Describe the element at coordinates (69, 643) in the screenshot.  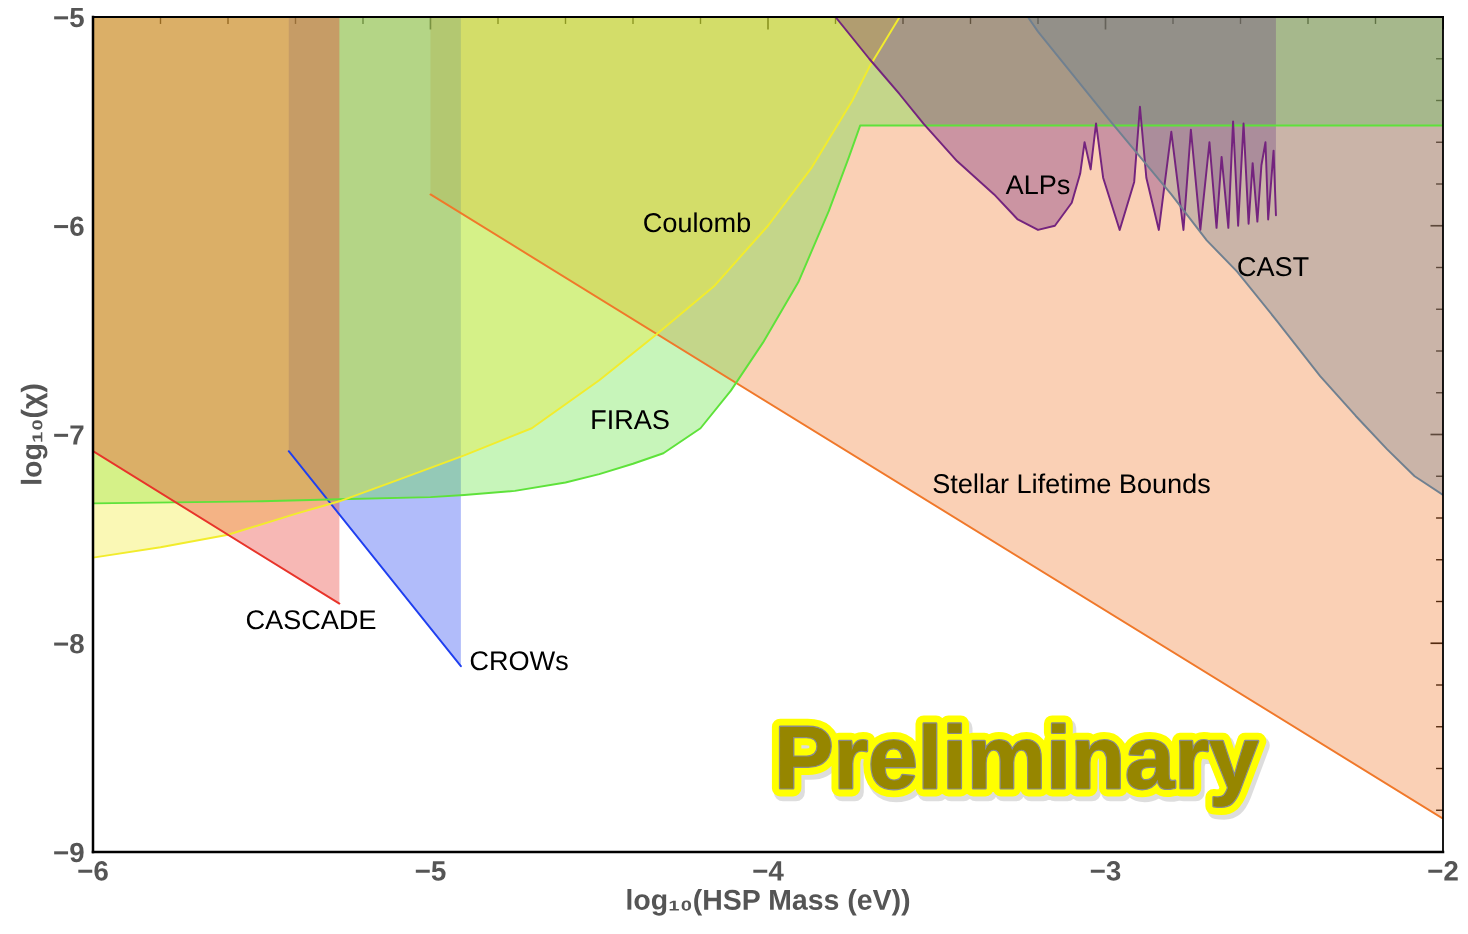
I see `y-tick-label: −8` at that location.